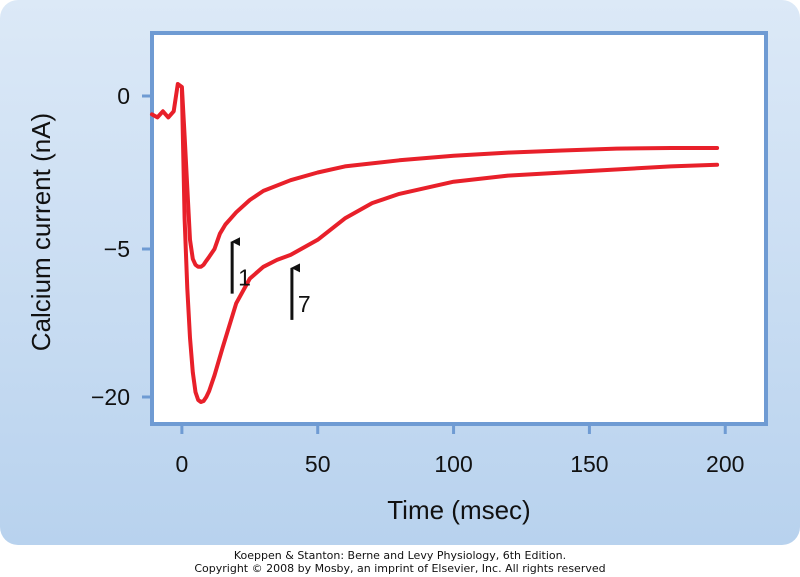  I want to click on annotation-label-7: 7, so click(304, 304).